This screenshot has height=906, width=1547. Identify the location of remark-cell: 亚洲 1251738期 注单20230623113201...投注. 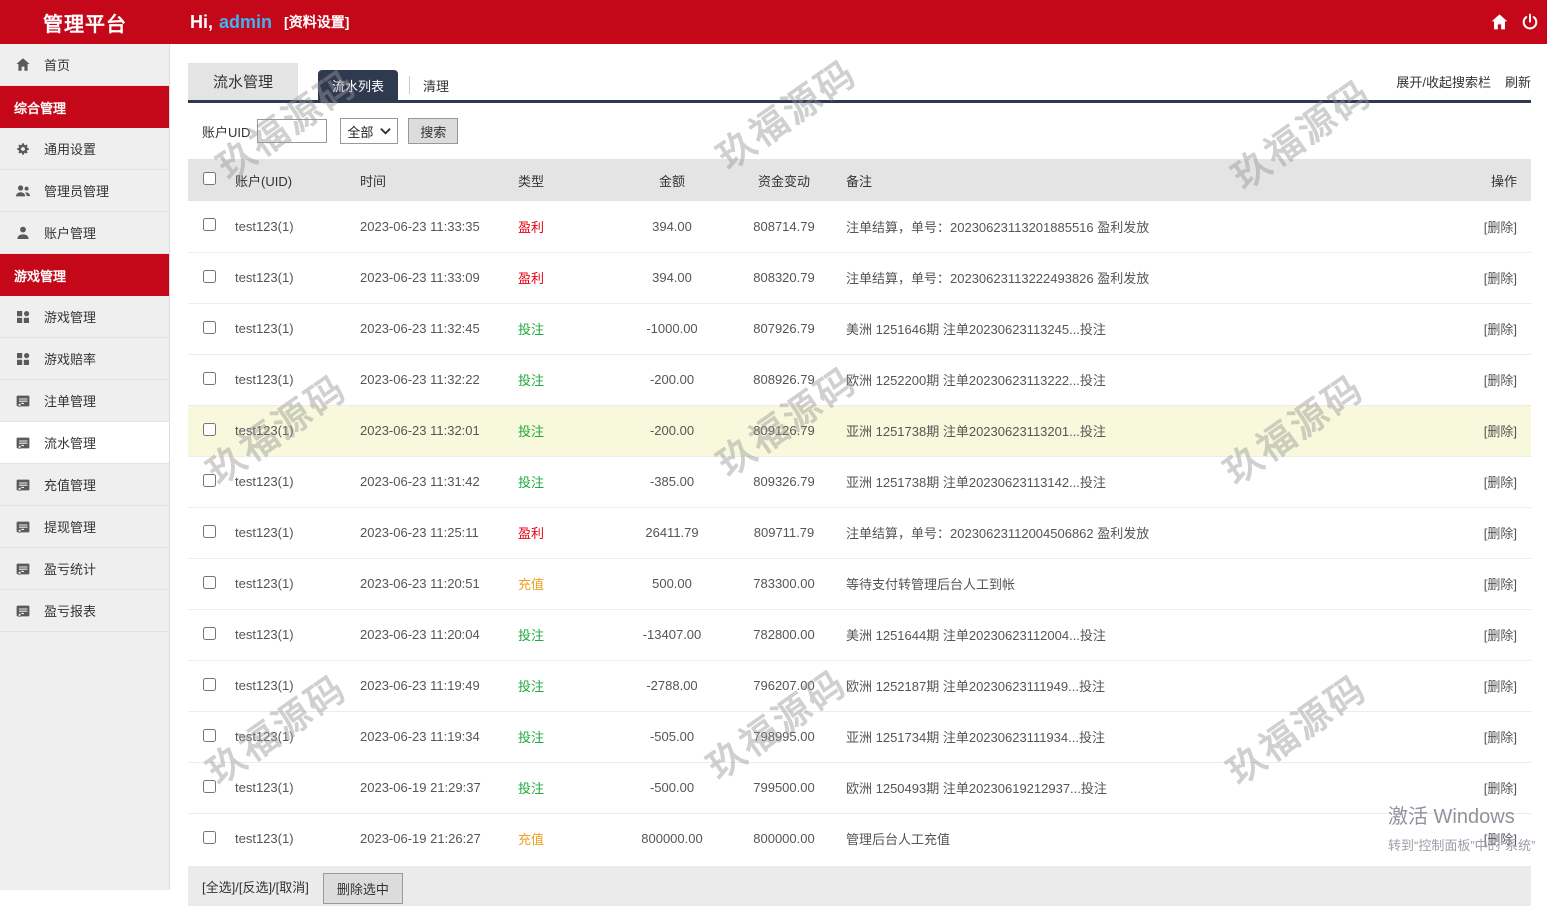
(976, 431).